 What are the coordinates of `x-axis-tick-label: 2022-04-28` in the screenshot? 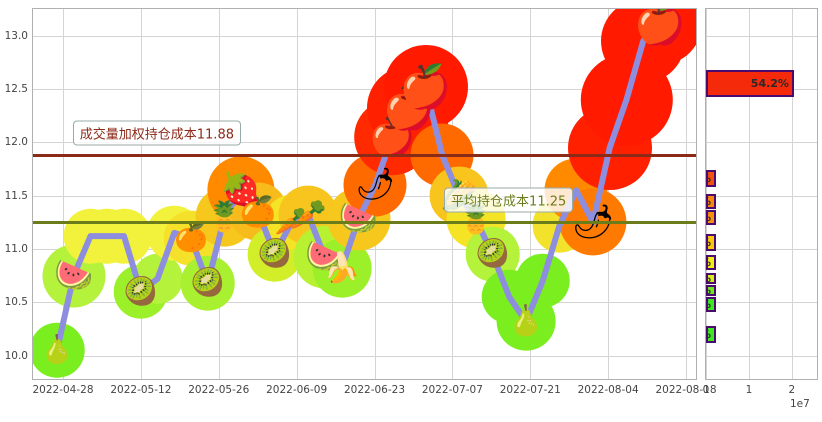 It's located at (63, 390).